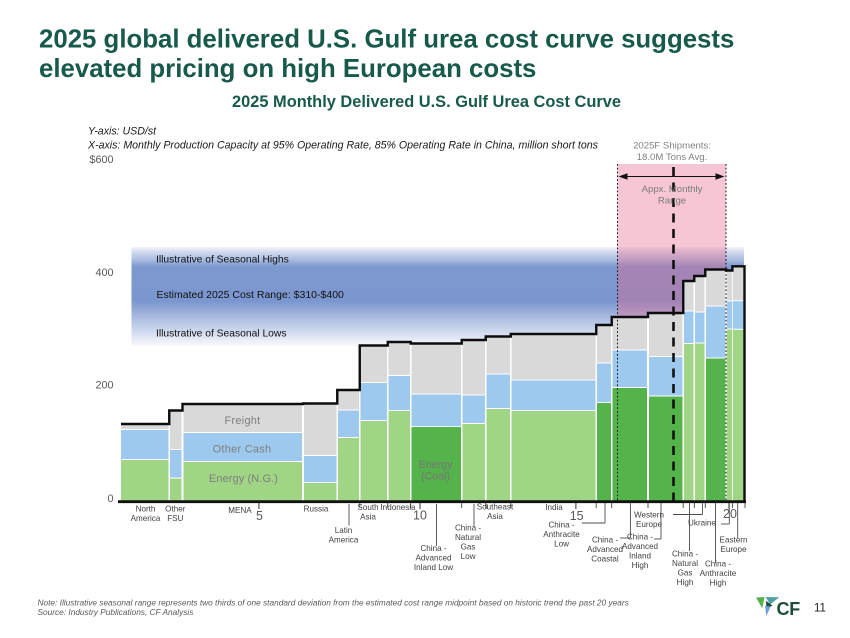 The height and width of the screenshot is (638, 850). What do you see at coordinates (222, 259) in the screenshot?
I see `svg-text: Illustrative of Seasonal Highs` at bounding box center [222, 259].